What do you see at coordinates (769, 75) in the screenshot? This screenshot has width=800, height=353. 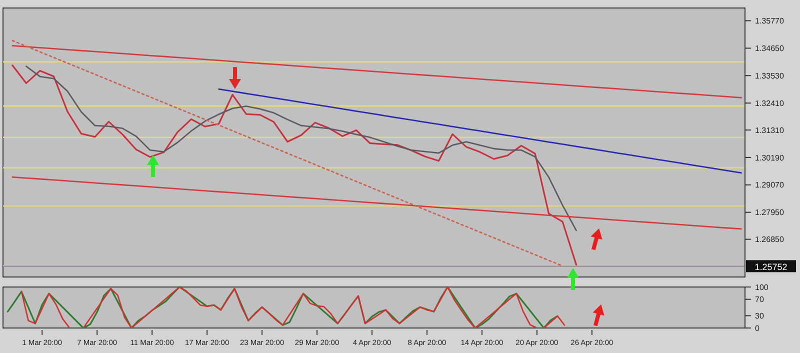 I see `y-tick-label: 1.33530` at bounding box center [769, 75].